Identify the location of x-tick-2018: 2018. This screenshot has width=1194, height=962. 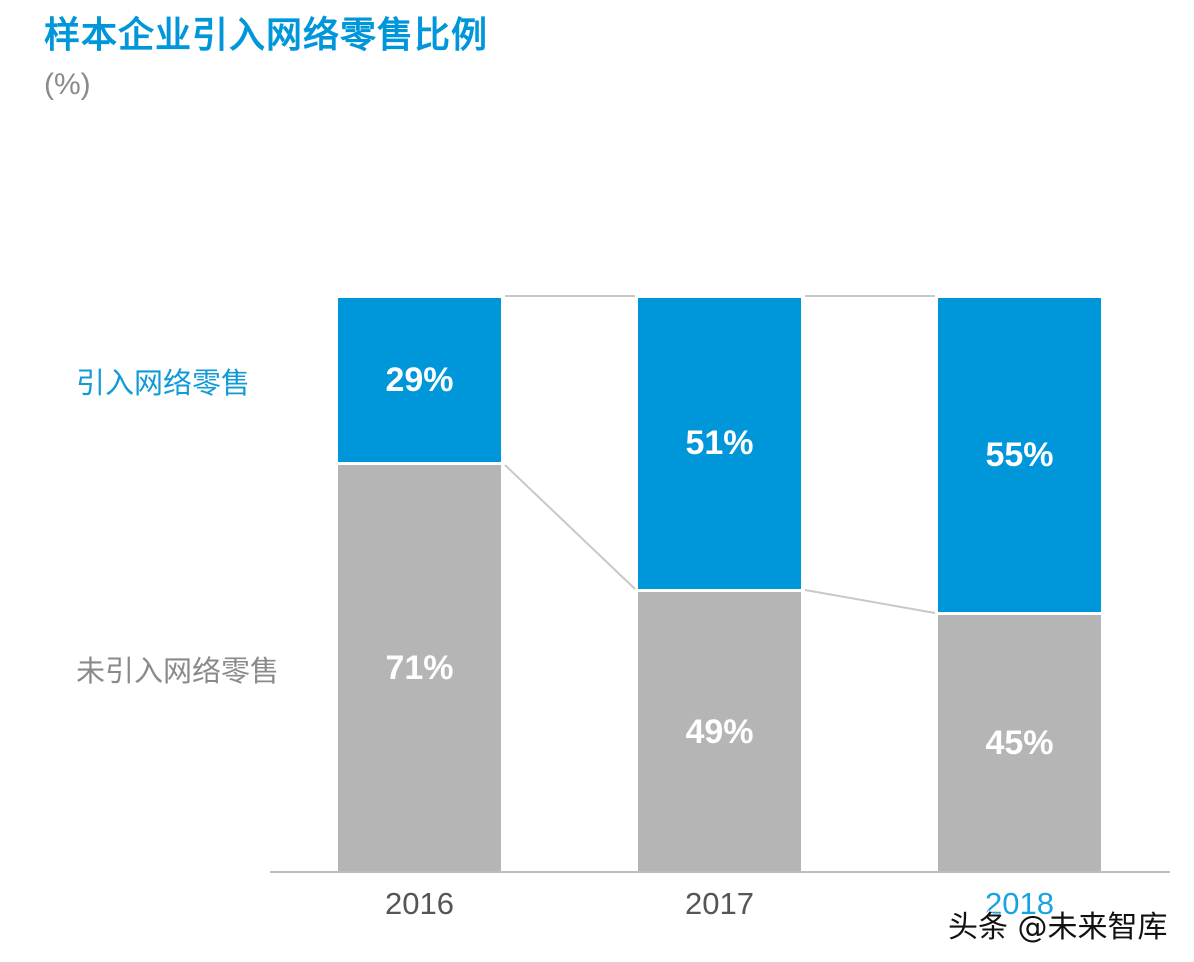
(1019, 903).